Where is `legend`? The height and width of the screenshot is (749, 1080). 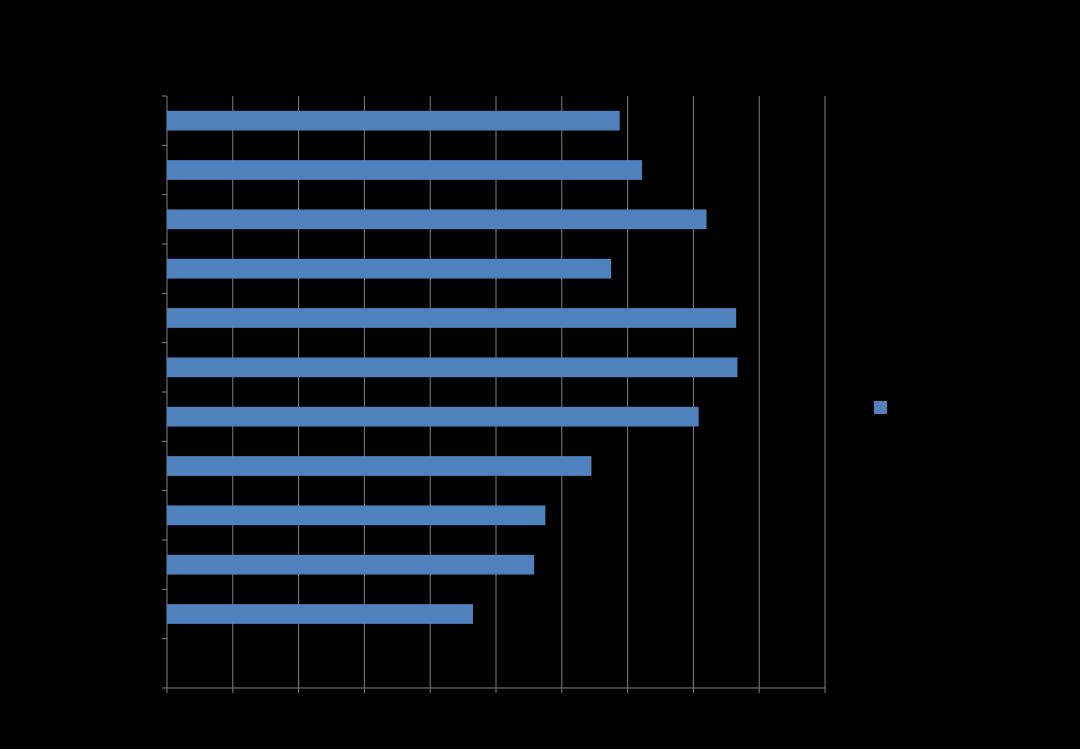 legend is located at coordinates (880, 407).